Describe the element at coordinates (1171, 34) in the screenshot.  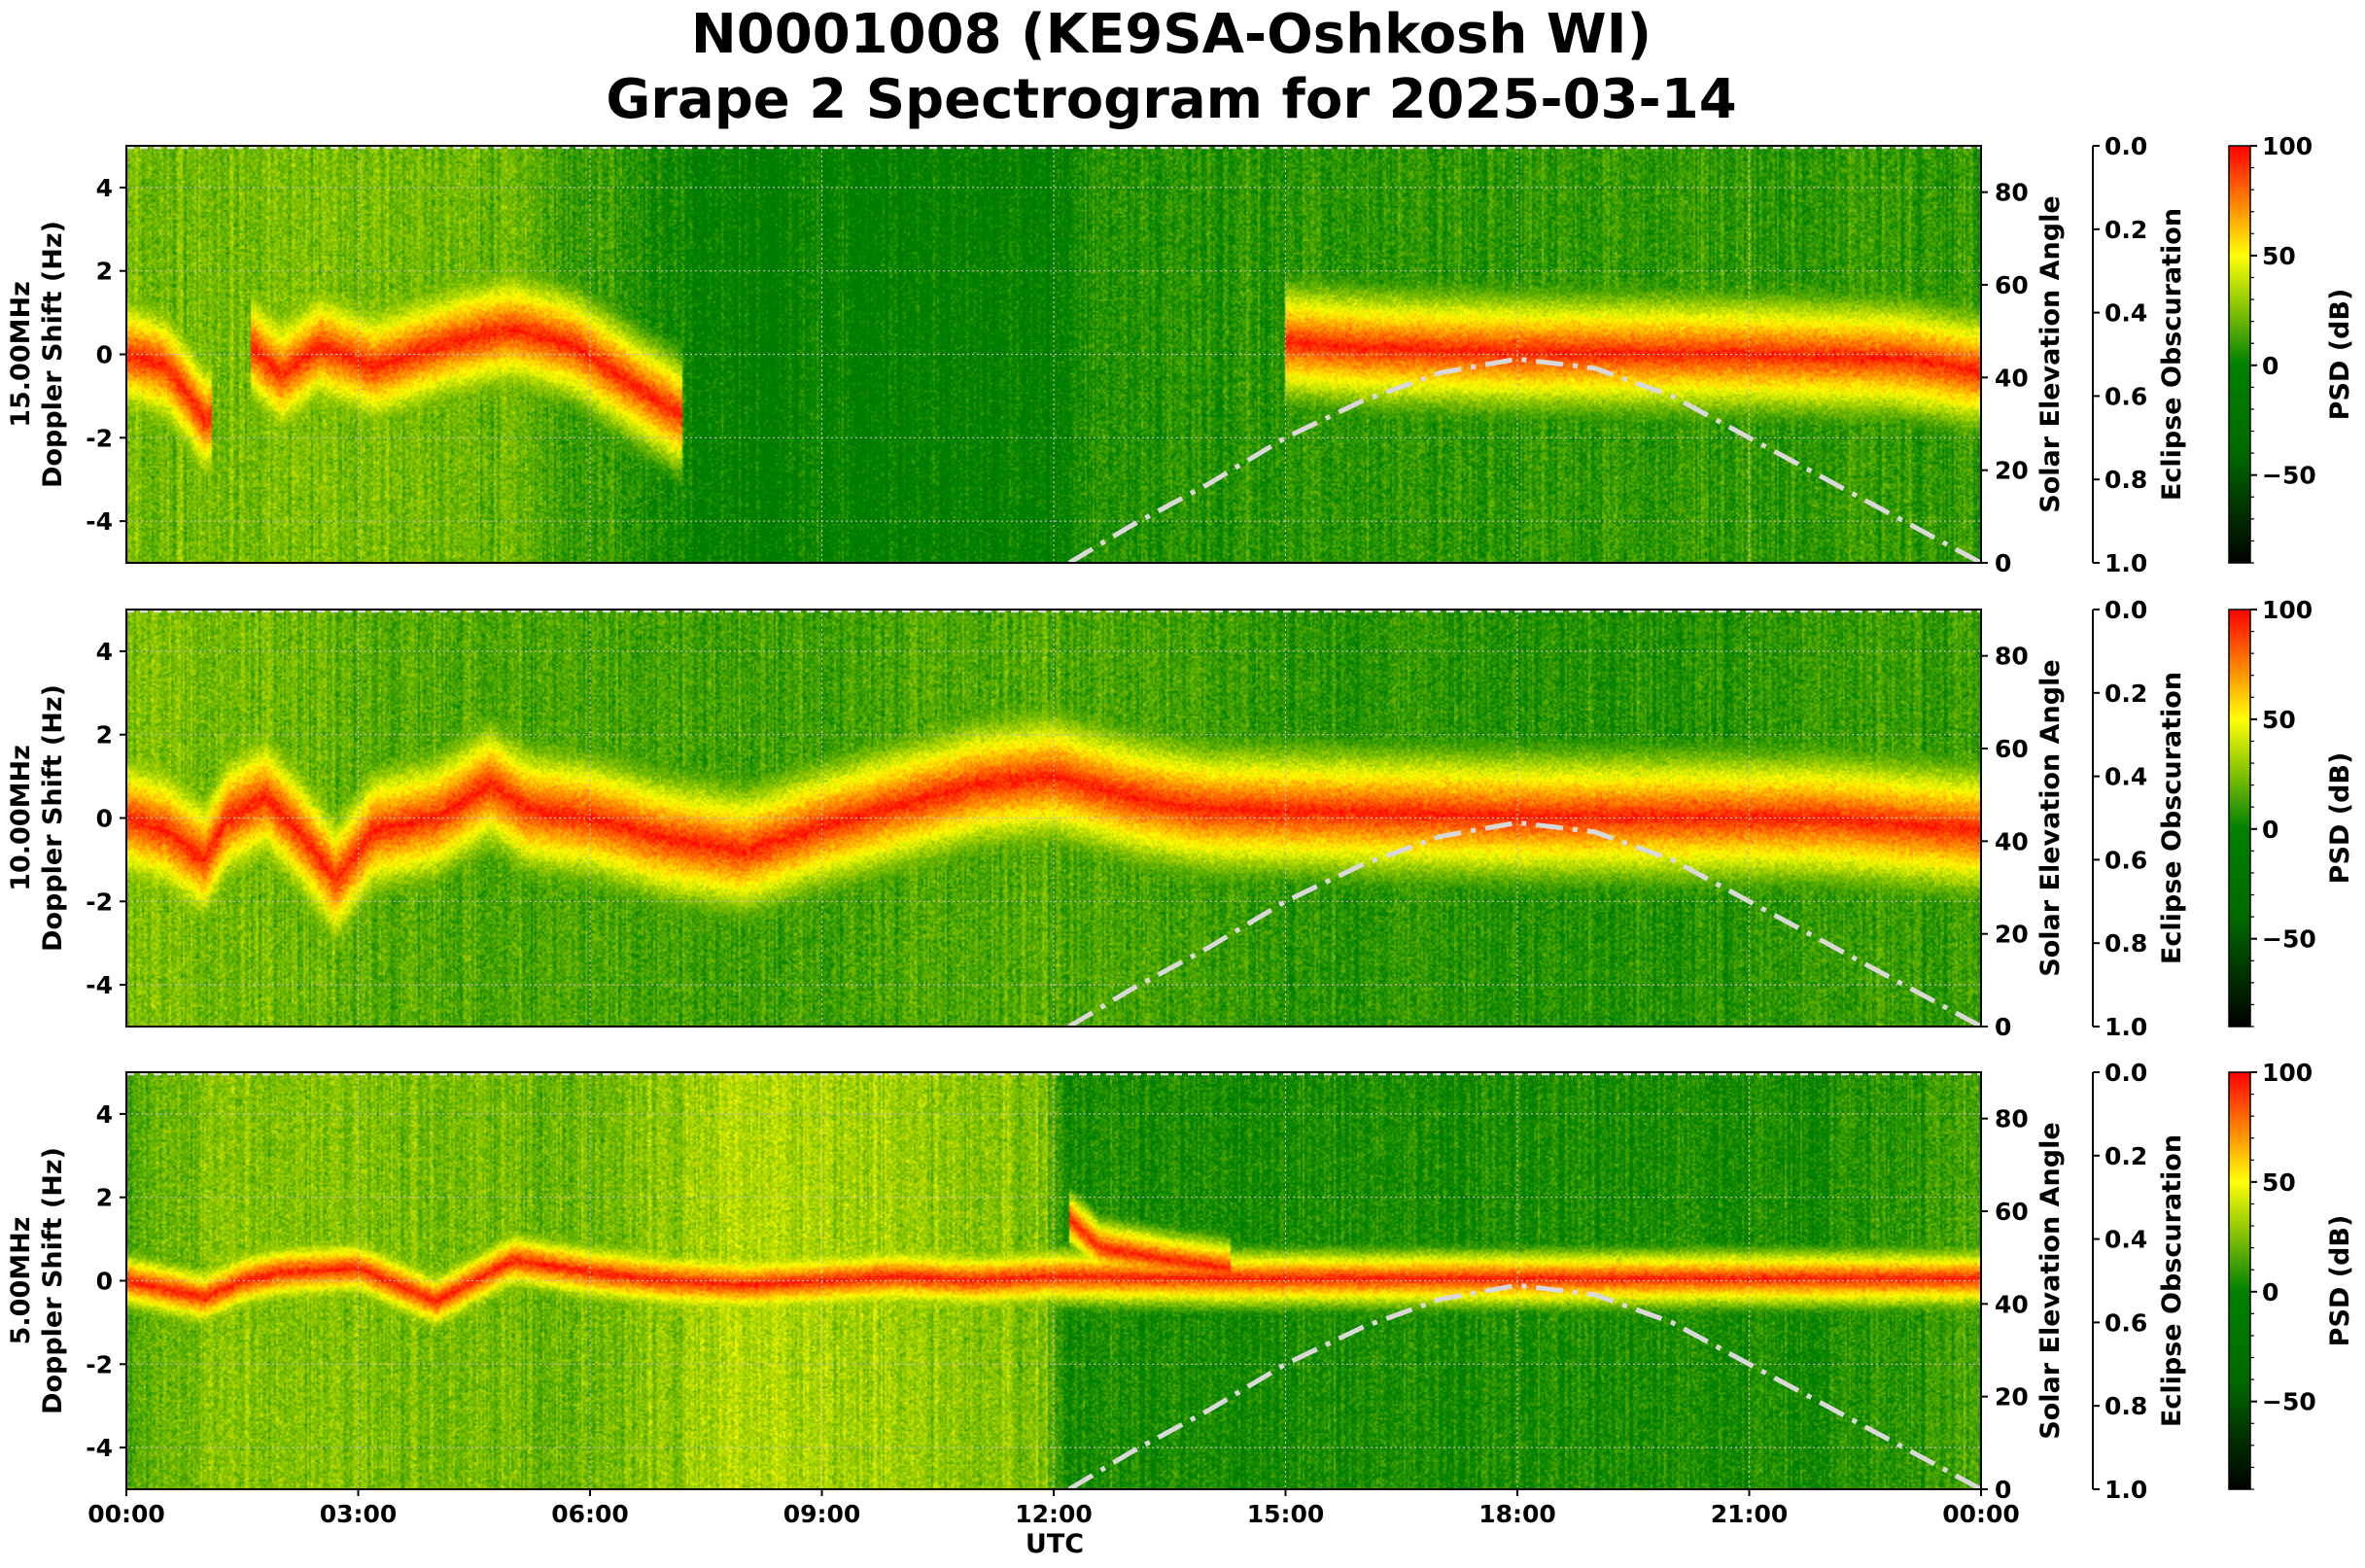
I see `title-line-1: N0001008 (KE9SA-Oshkosh WI)` at that location.